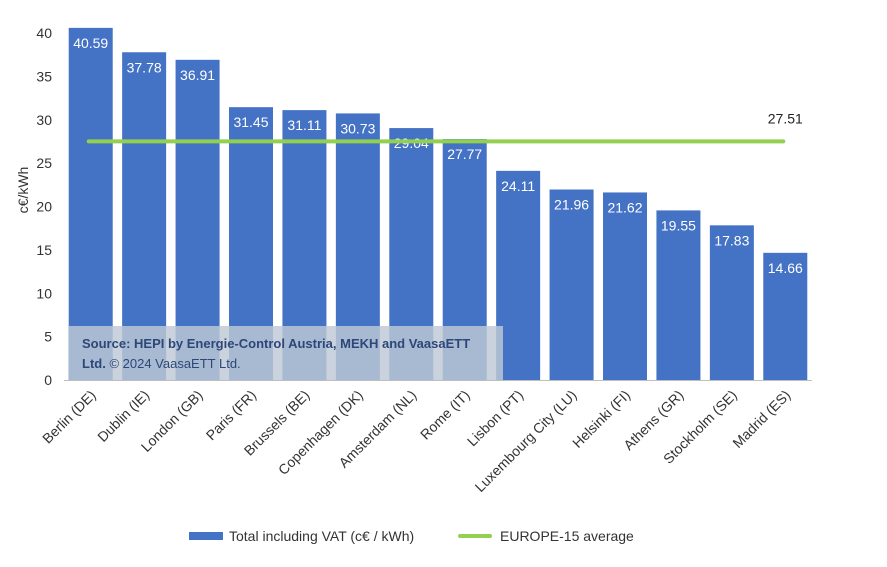 The image size is (887, 567). What do you see at coordinates (785, 118) in the screenshot?
I see `europe-average-value-label: 27.51` at bounding box center [785, 118].